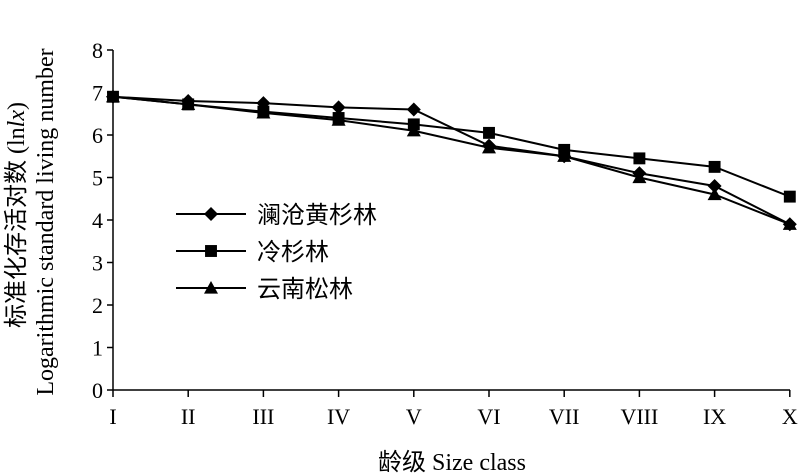 The width and height of the screenshot is (800, 476). Describe the element at coordinates (97, 390) in the screenshot. I see `y-tick-label: 0` at that location.